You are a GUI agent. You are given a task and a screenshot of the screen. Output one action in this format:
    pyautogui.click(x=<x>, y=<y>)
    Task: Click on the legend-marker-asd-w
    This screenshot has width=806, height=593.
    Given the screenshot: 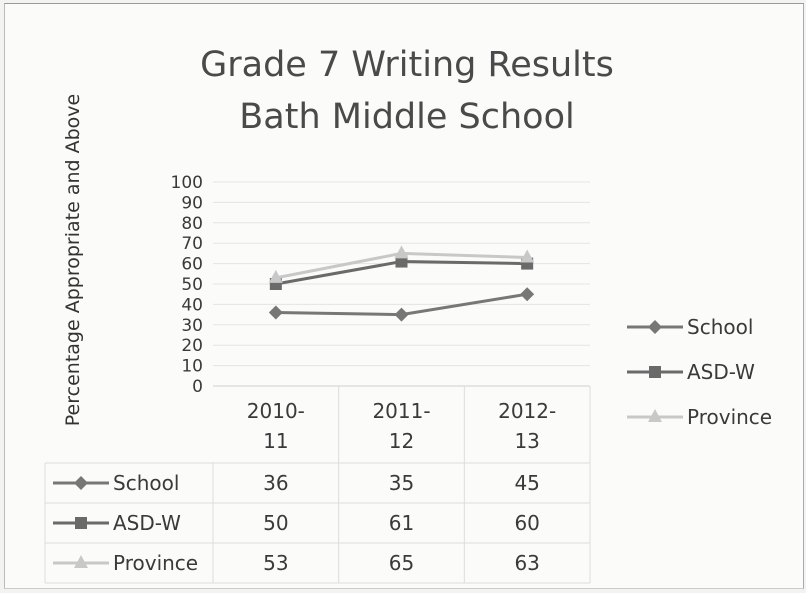 What is the action you would take?
    pyautogui.click(x=655, y=372)
    